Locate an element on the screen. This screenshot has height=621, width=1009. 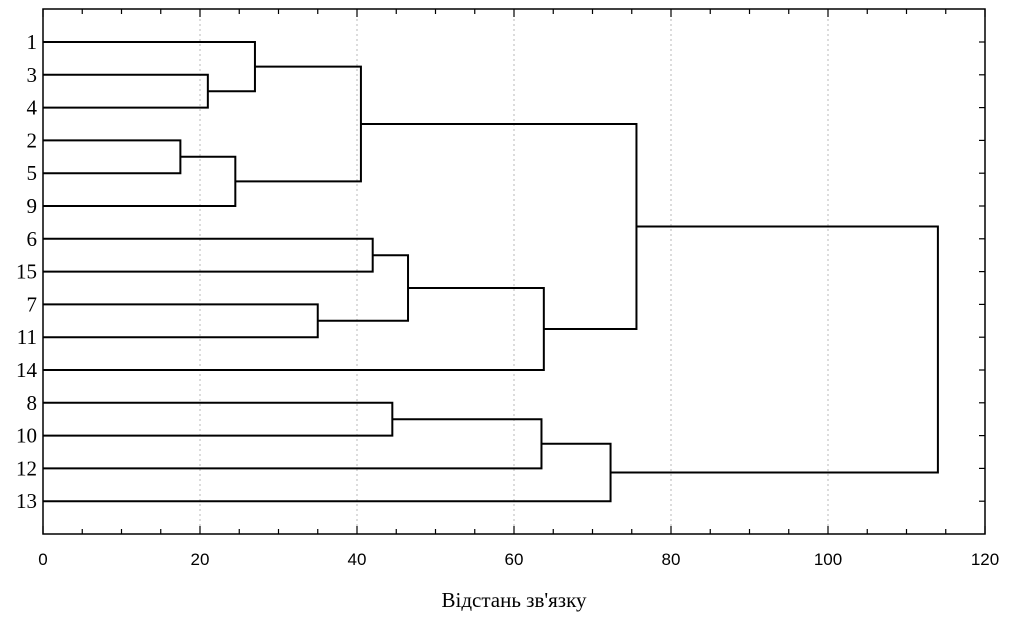
leaf-label: 8 is located at coordinates (32, 403).